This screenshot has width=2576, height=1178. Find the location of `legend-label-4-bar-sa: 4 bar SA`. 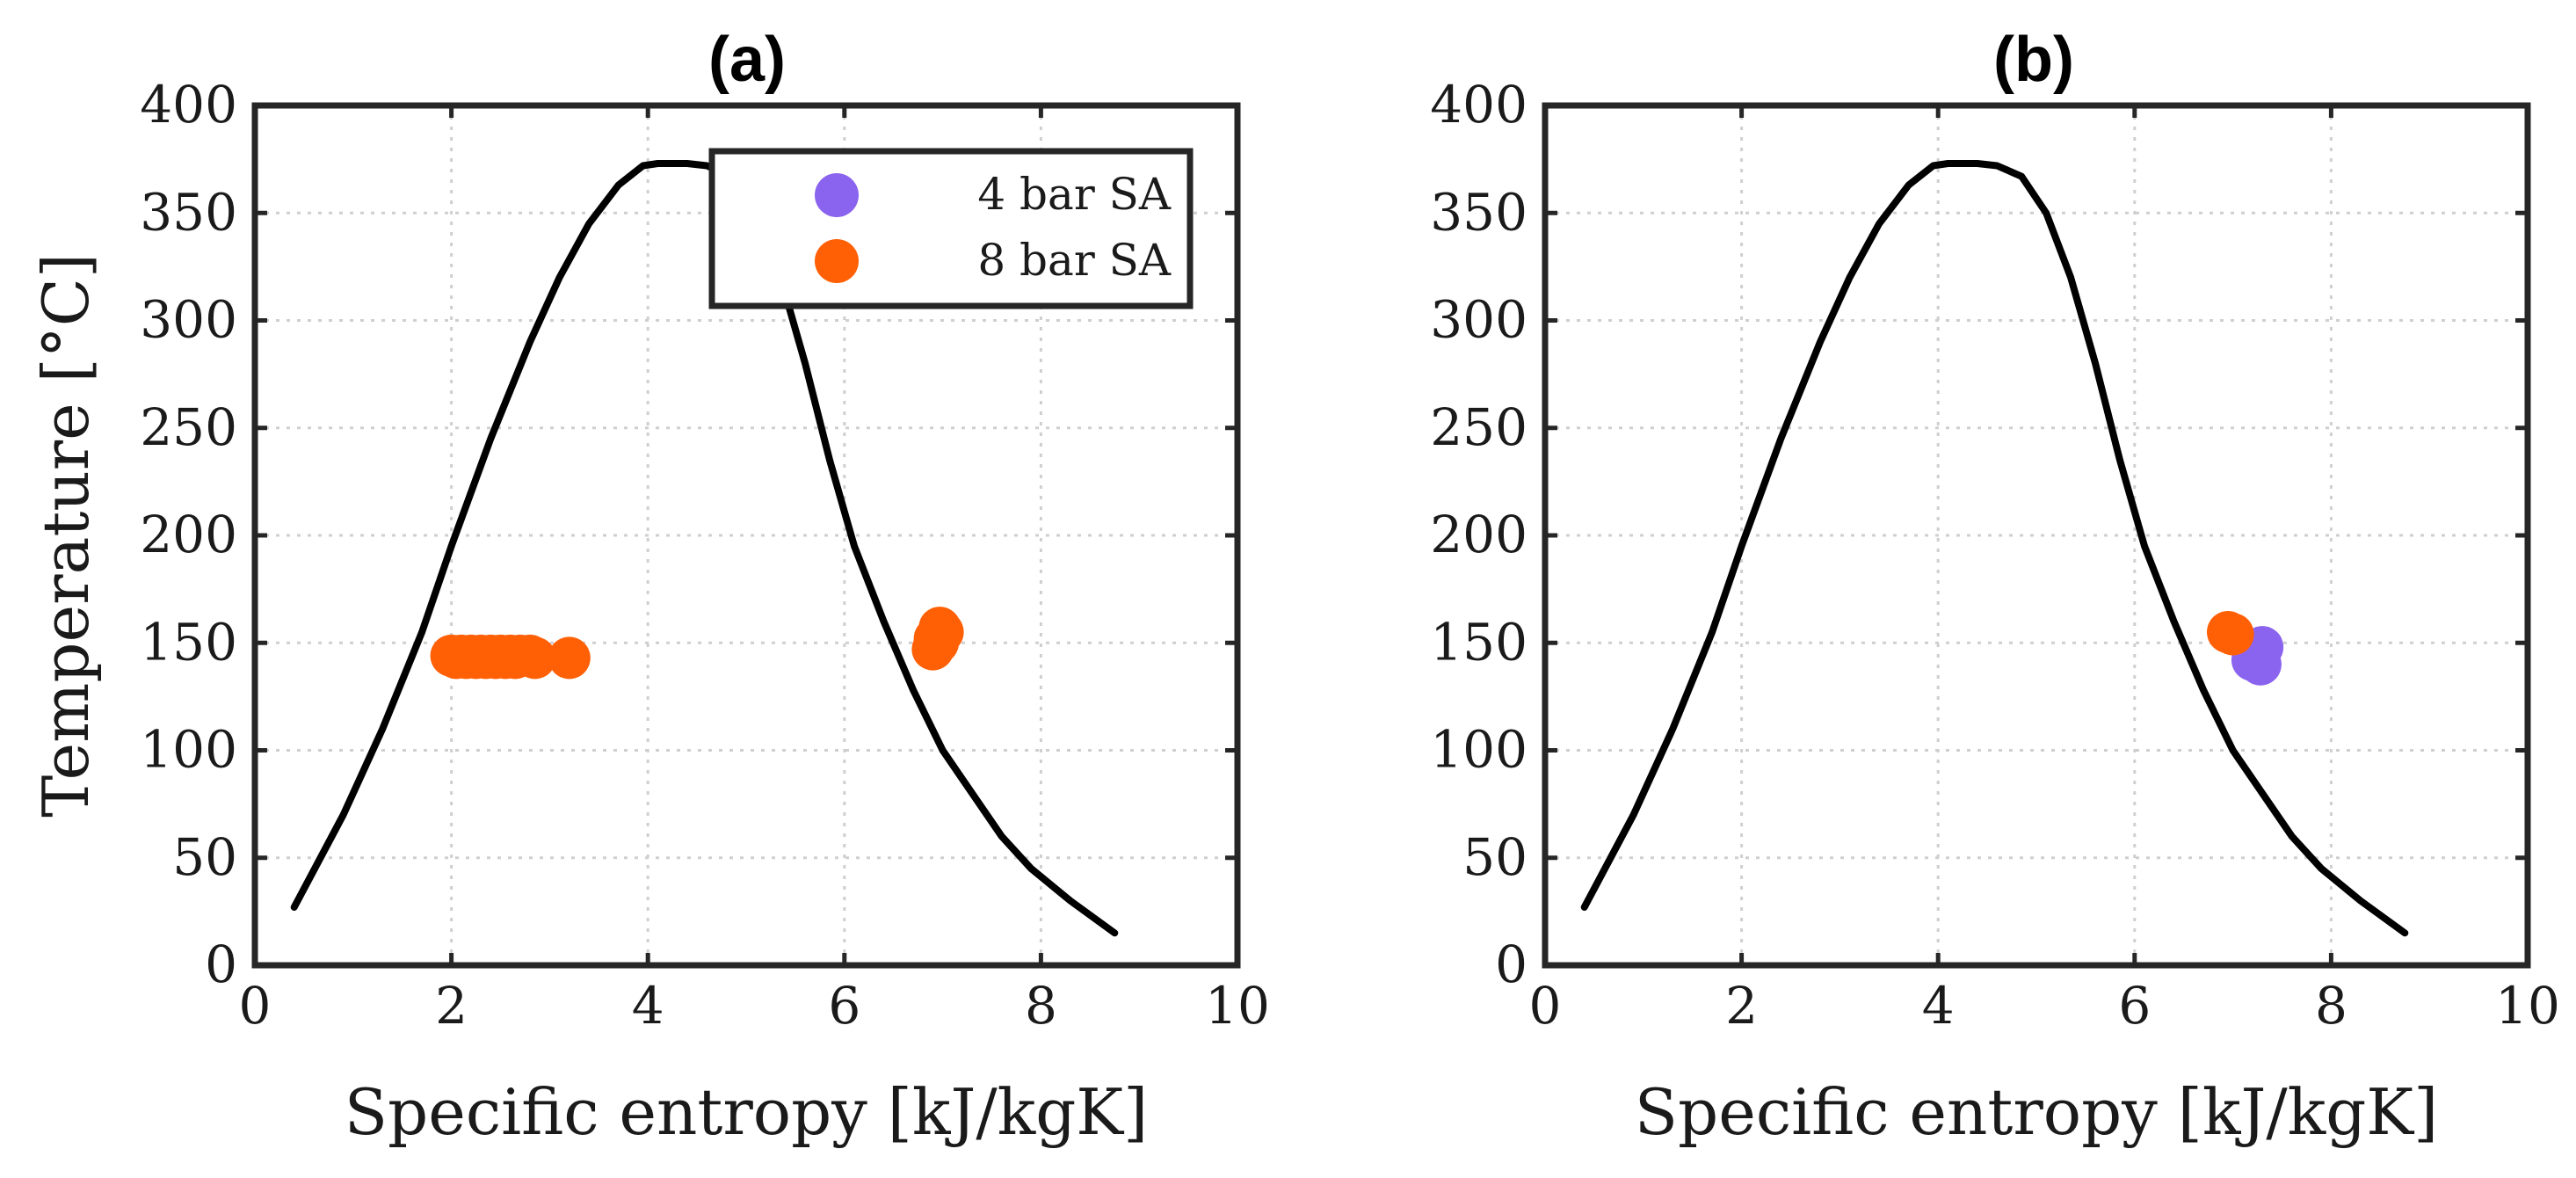

legend-label-4-bar-sa: 4 bar SA is located at coordinates (1074, 195).